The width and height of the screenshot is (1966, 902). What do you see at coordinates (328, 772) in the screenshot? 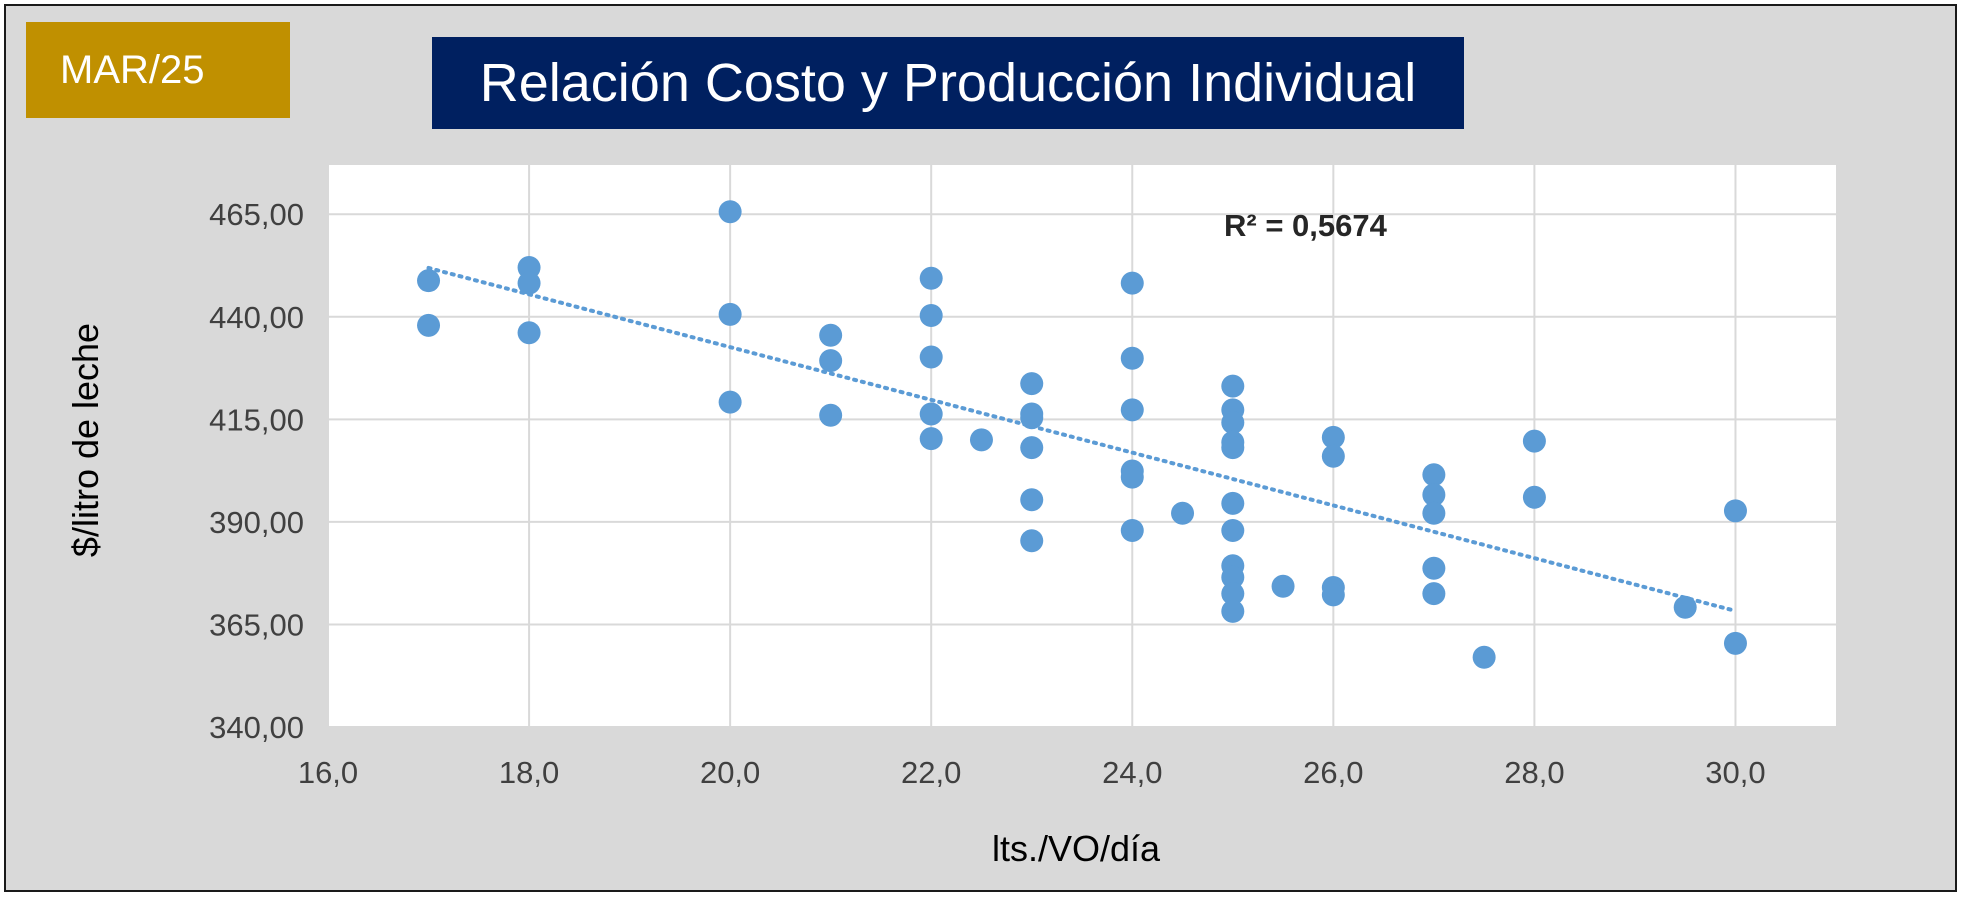
I see `x-tick-label: 16,0` at bounding box center [328, 772].